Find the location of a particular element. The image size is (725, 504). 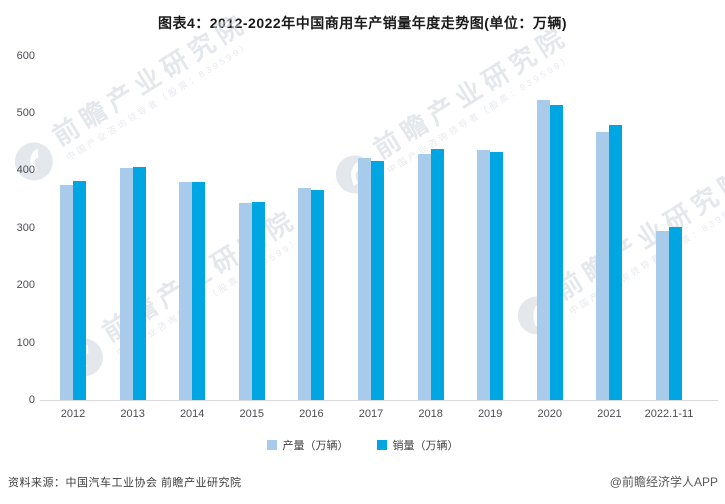

bar-销量（万辆）-2019 is located at coordinates (497, 275).